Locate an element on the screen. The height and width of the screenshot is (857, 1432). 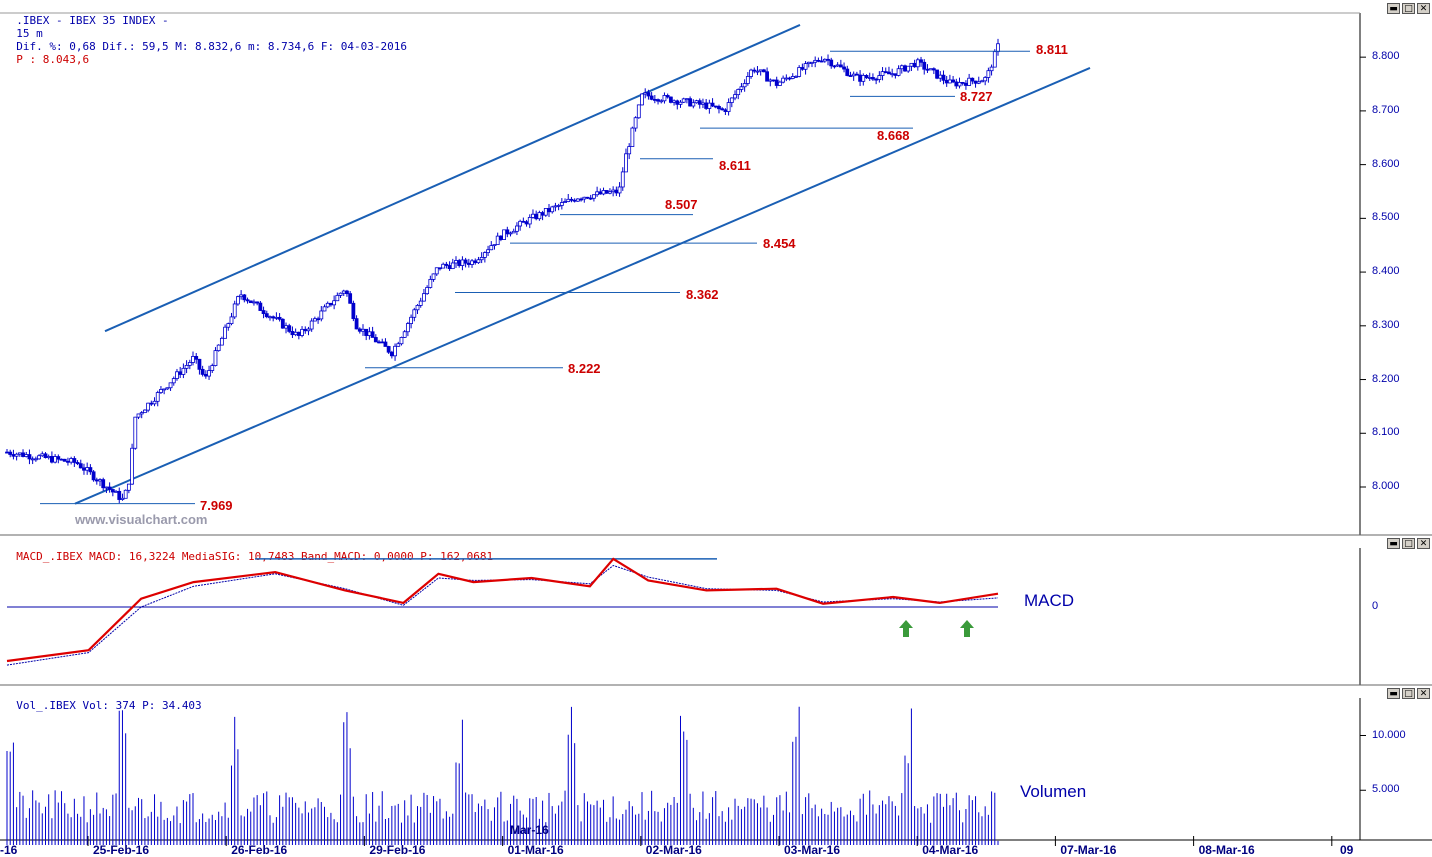
interval-label: 15 m is located at coordinates (29, 33).